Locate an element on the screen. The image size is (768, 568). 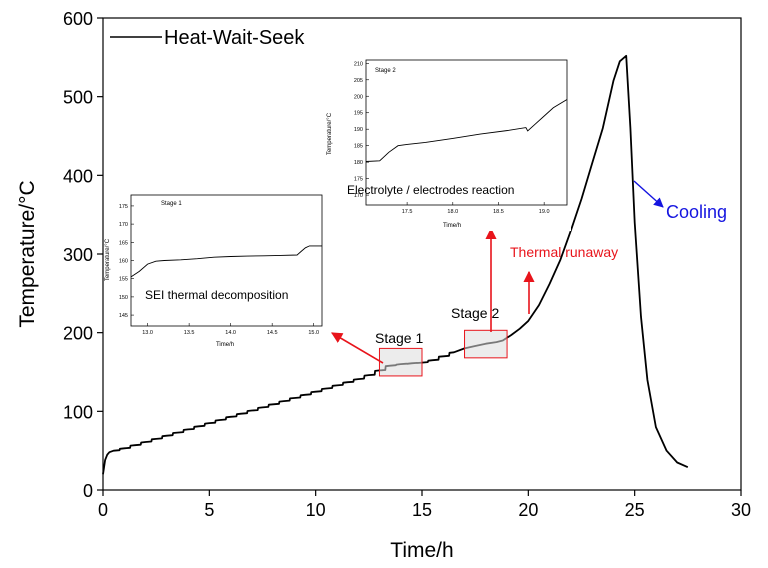
x-tick-label: 0 is located at coordinates (103, 510).